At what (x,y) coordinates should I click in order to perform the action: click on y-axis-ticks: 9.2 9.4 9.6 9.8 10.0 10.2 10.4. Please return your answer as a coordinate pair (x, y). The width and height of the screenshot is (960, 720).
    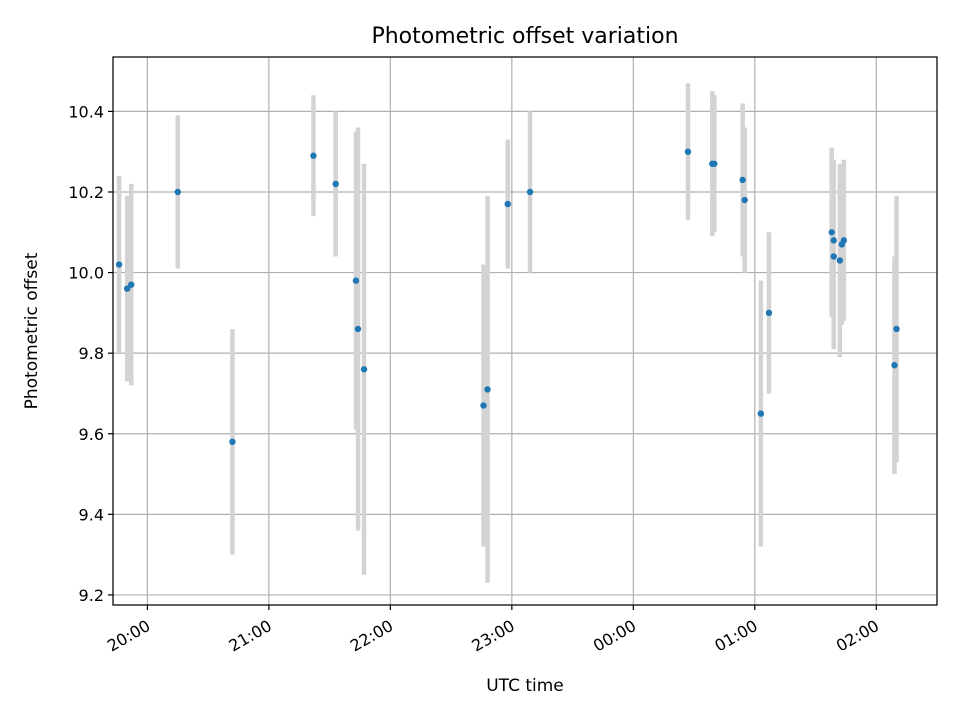
    Looking at the image, I should click on (90, 353).